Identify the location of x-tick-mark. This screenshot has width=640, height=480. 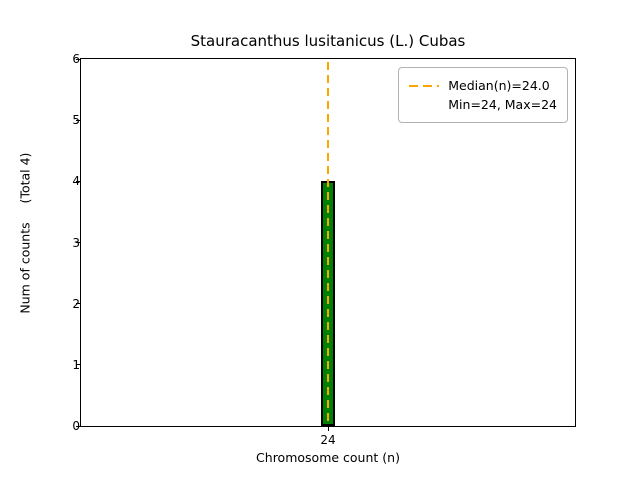
(328, 429).